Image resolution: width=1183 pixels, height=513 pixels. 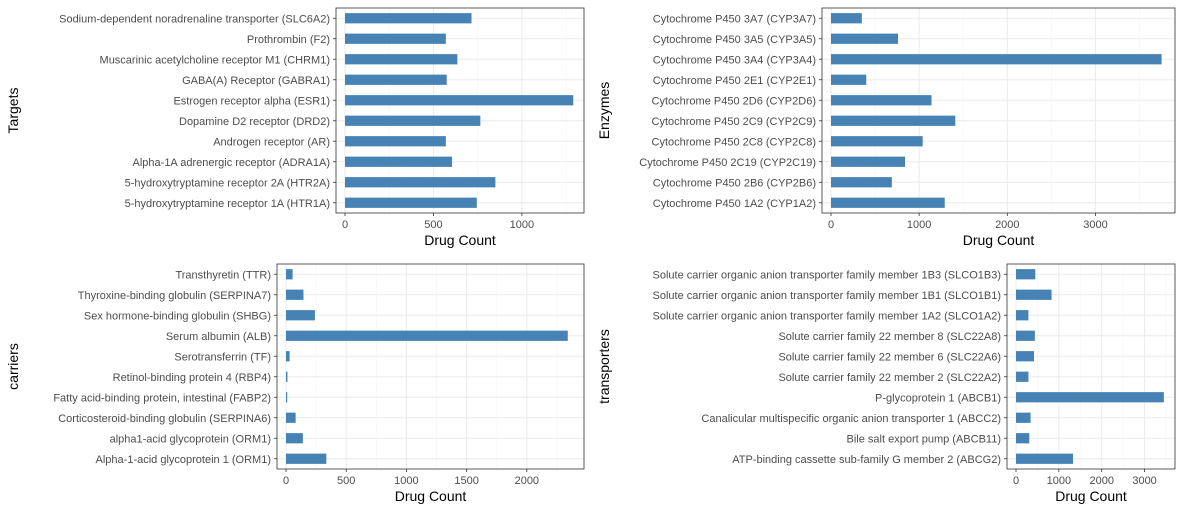 What do you see at coordinates (227, 204) in the screenshot?
I see `y-tick-label: 5-hydroxytryptamine receptor 1A (HTR1A)` at bounding box center [227, 204].